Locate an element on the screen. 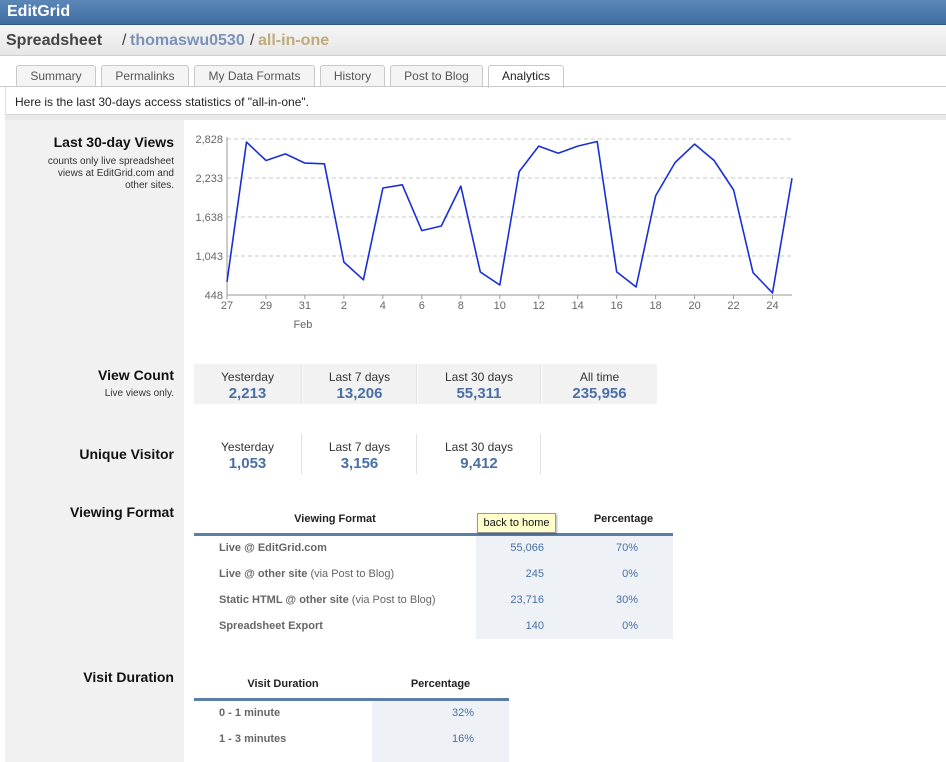 This screenshot has height=762, width=946. table-row: 0 - 1 minute is located at coordinates (250, 713).